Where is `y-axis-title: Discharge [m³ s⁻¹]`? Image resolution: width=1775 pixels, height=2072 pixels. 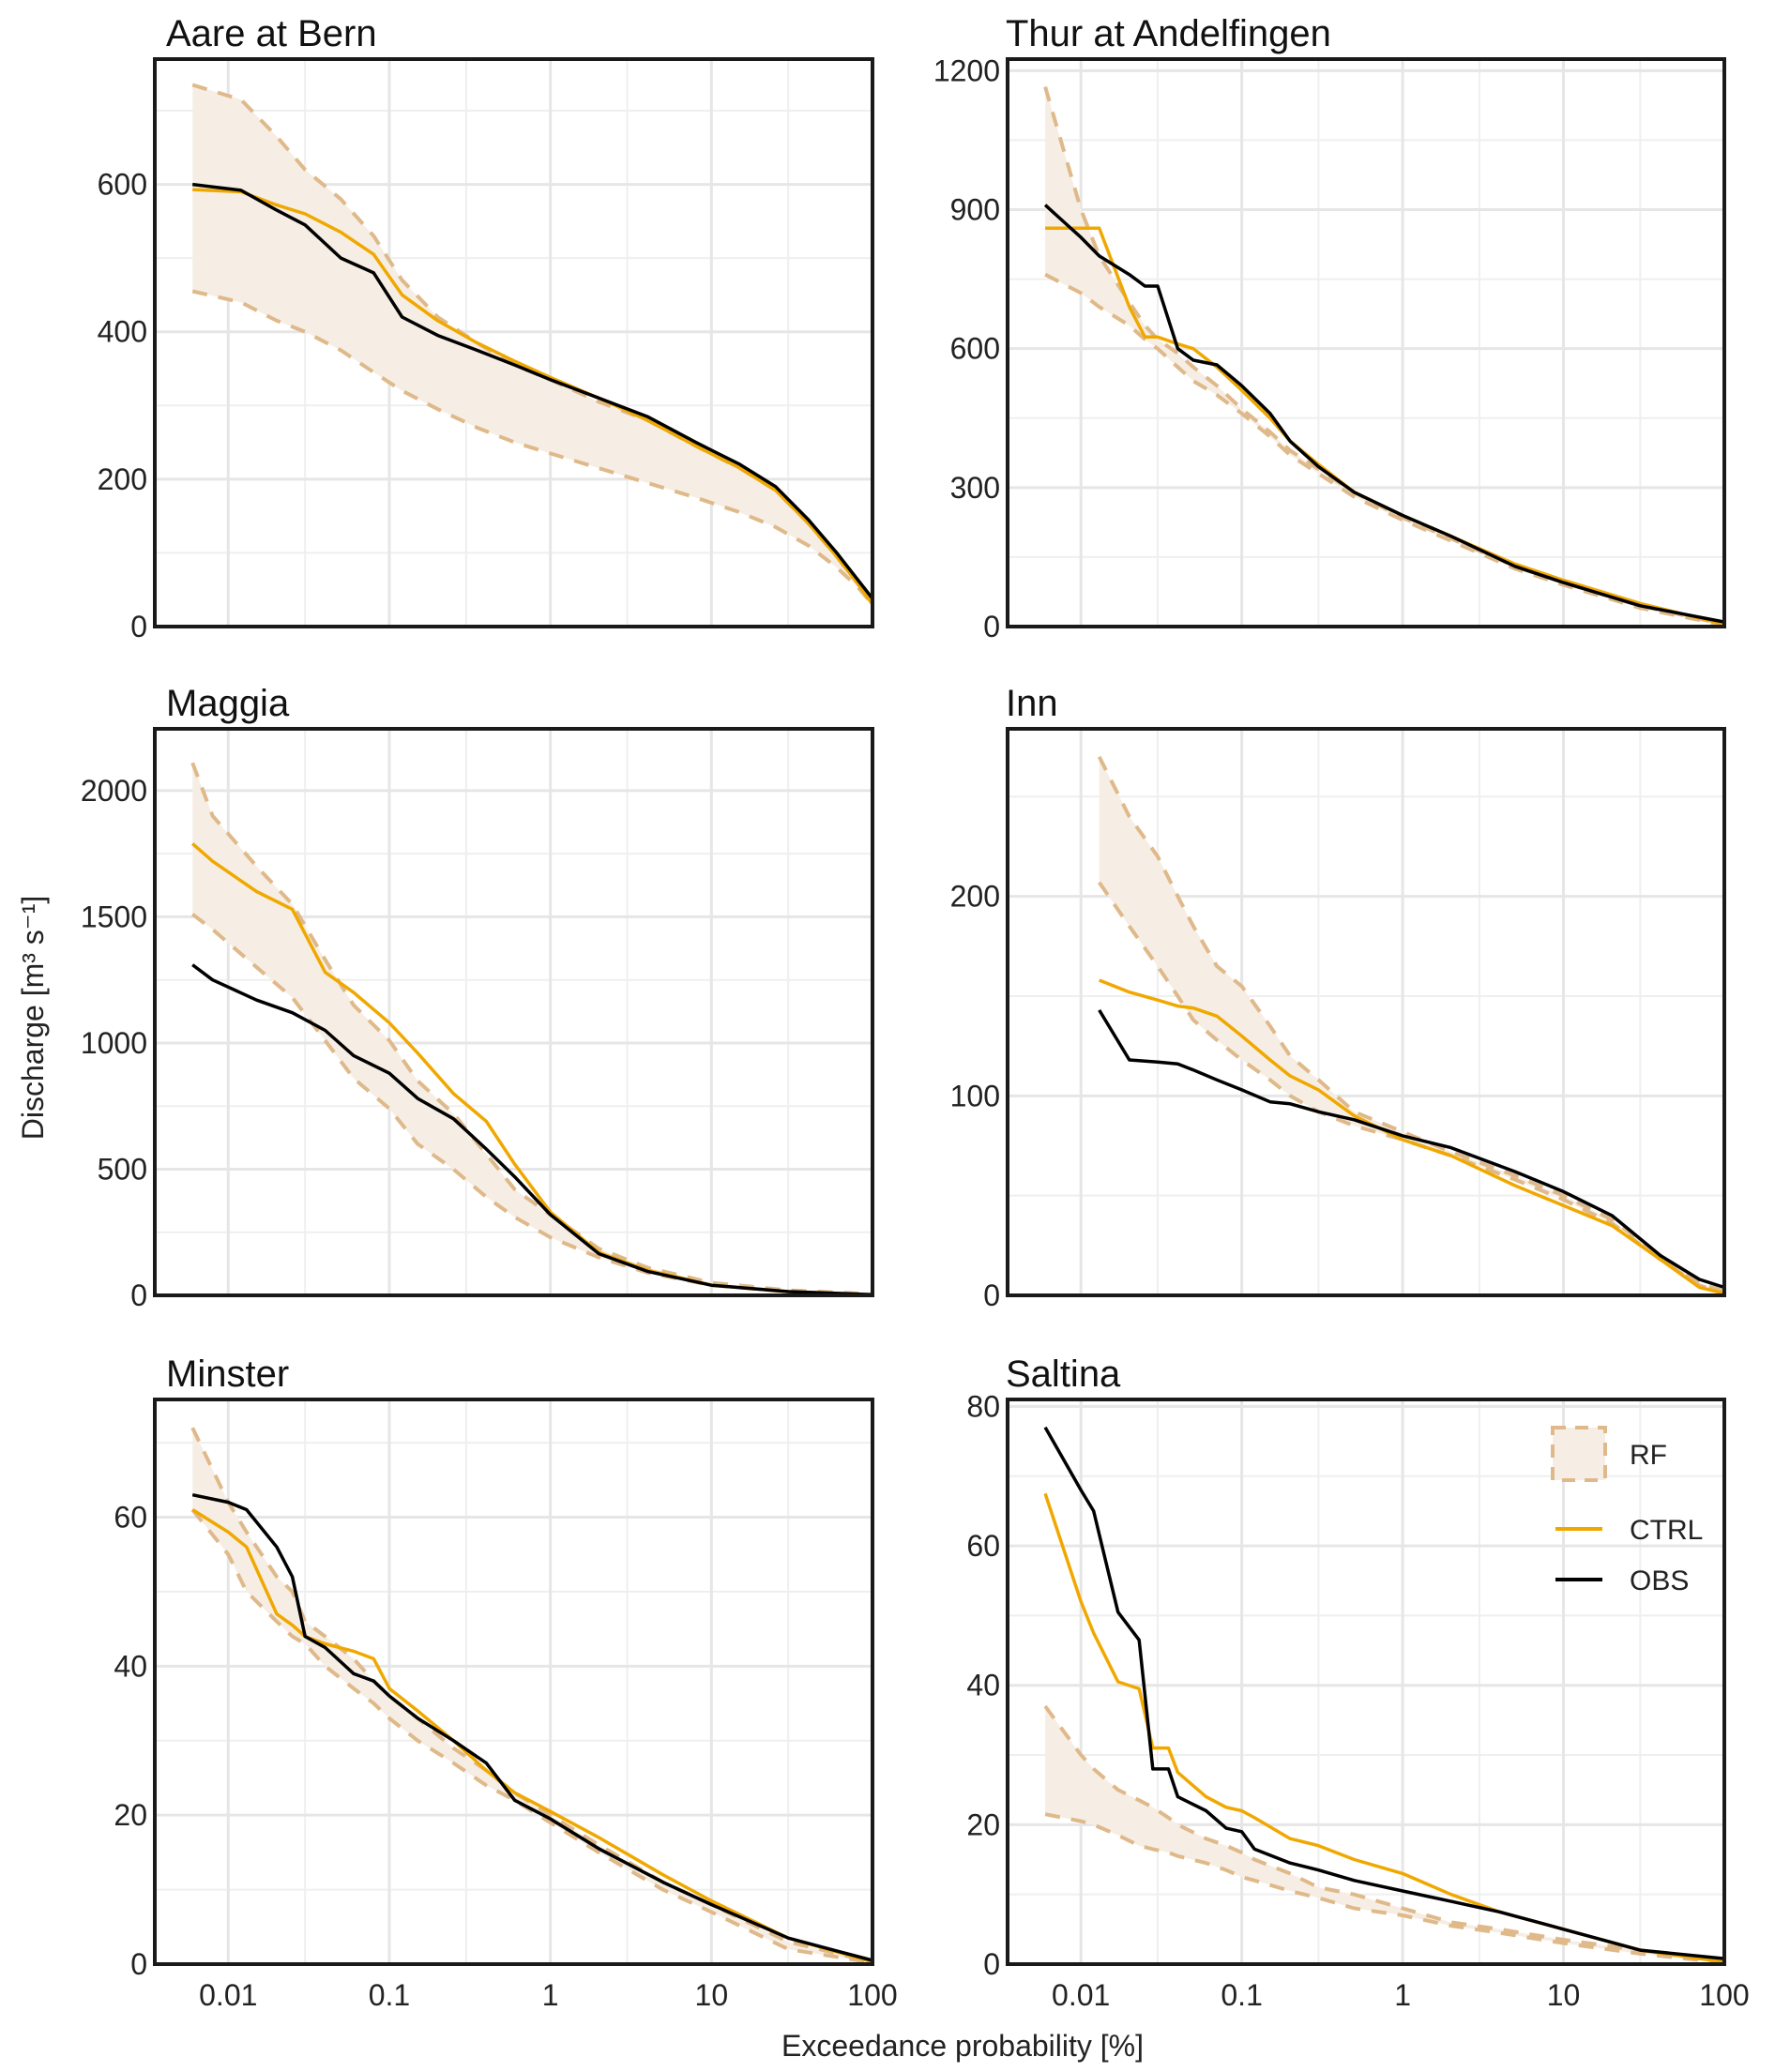
y-axis-title: Discharge [m³ s⁻¹] is located at coordinates (33, 1018).